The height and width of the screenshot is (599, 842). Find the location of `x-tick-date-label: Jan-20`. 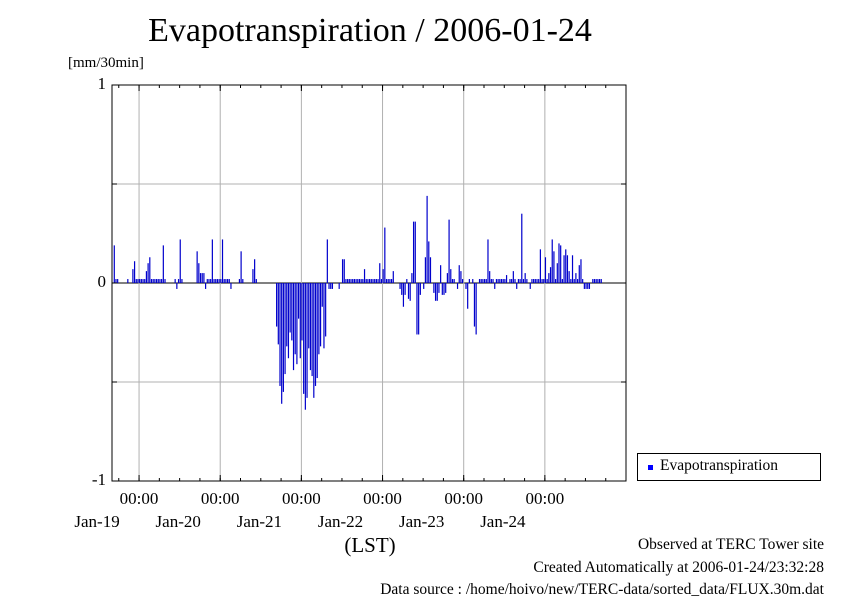

x-tick-date-label: Jan-20 is located at coordinates (178, 521).